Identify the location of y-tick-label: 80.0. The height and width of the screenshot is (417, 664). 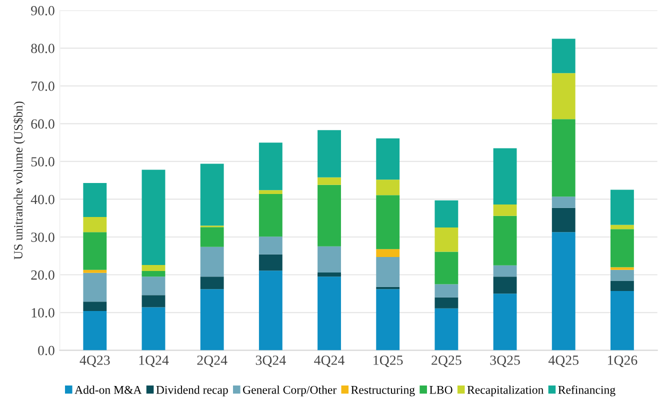
(42, 49).